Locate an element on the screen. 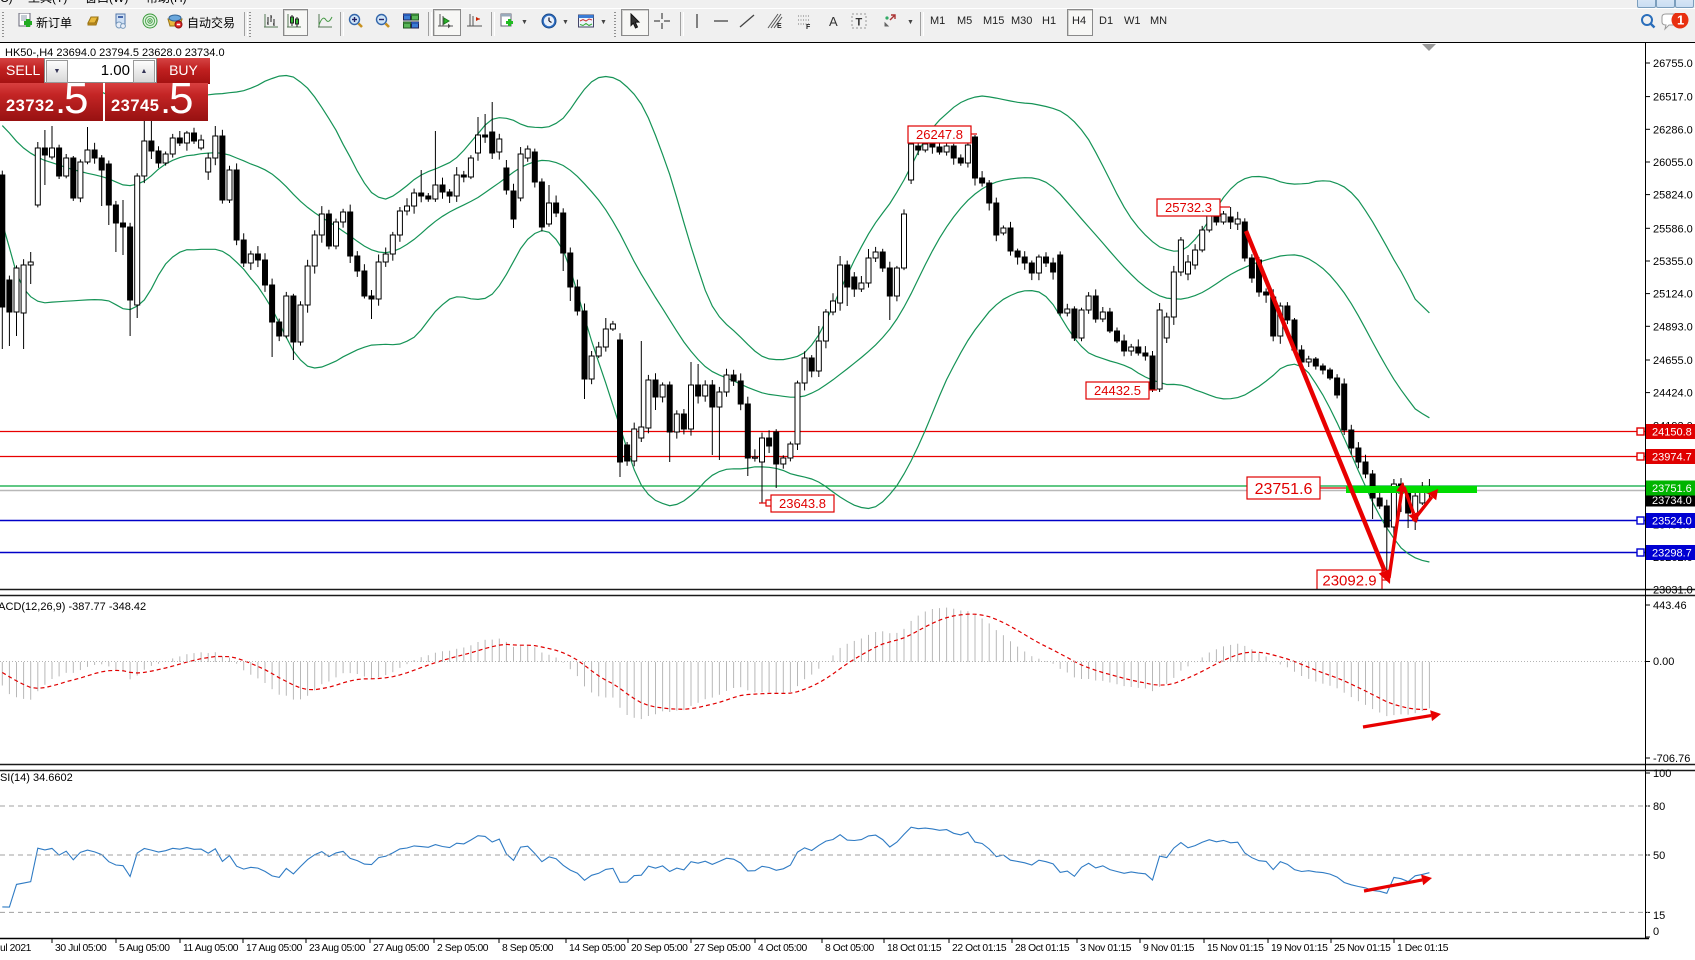  svg-text: 11 Aug 05:00 is located at coordinates (211, 948).